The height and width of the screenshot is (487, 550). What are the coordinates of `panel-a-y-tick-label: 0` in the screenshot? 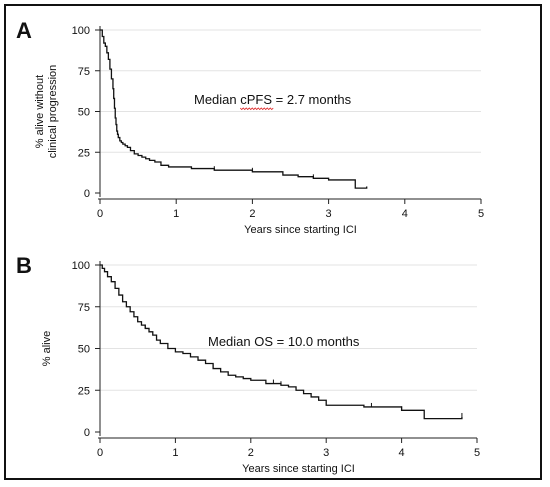 It's located at (87, 194).